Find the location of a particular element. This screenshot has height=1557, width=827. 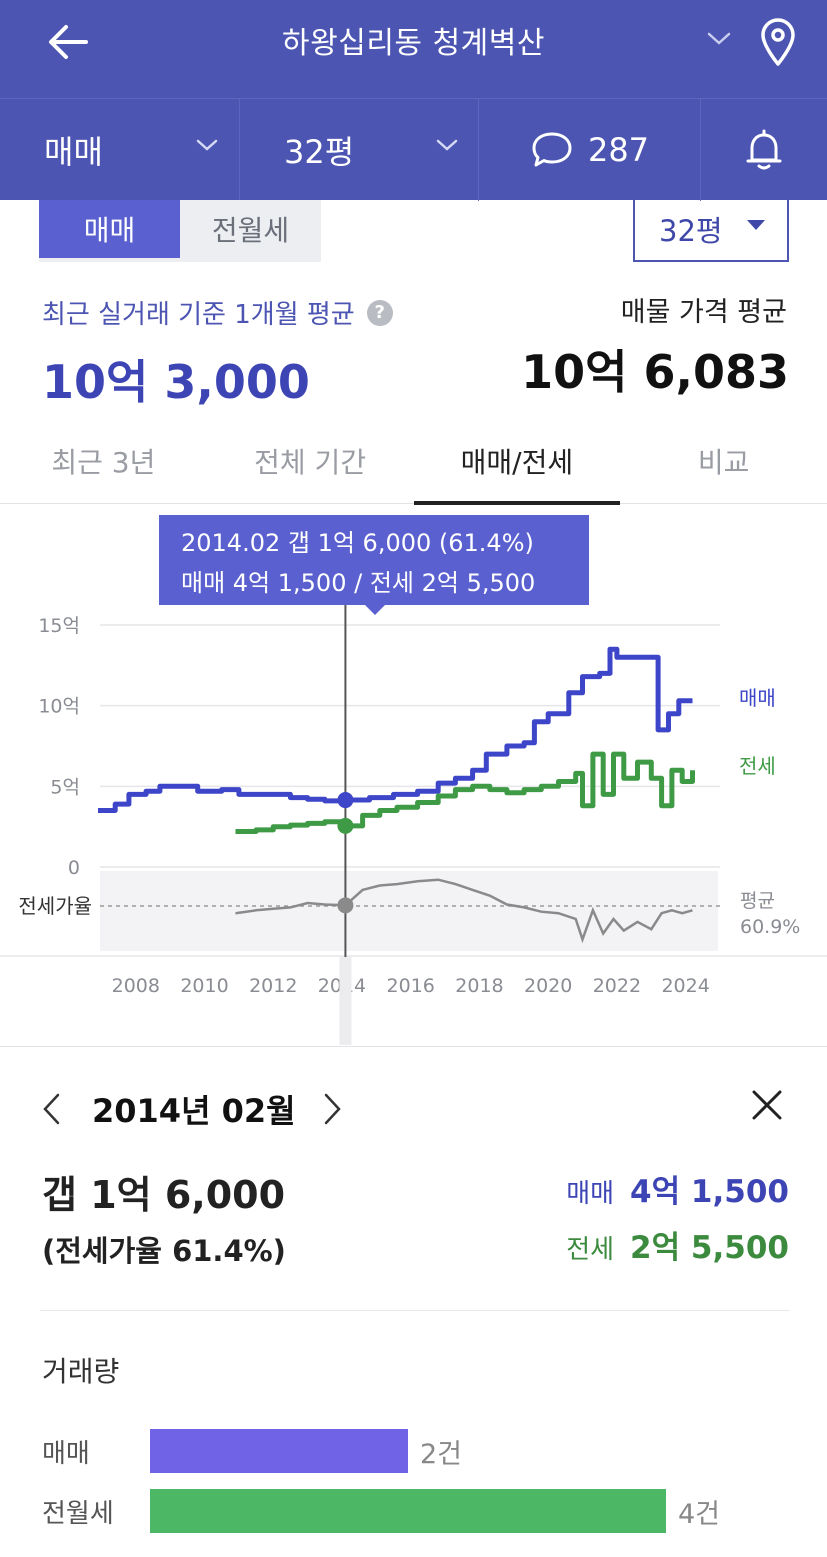

x-tick-label: 2020 is located at coordinates (548, 986).